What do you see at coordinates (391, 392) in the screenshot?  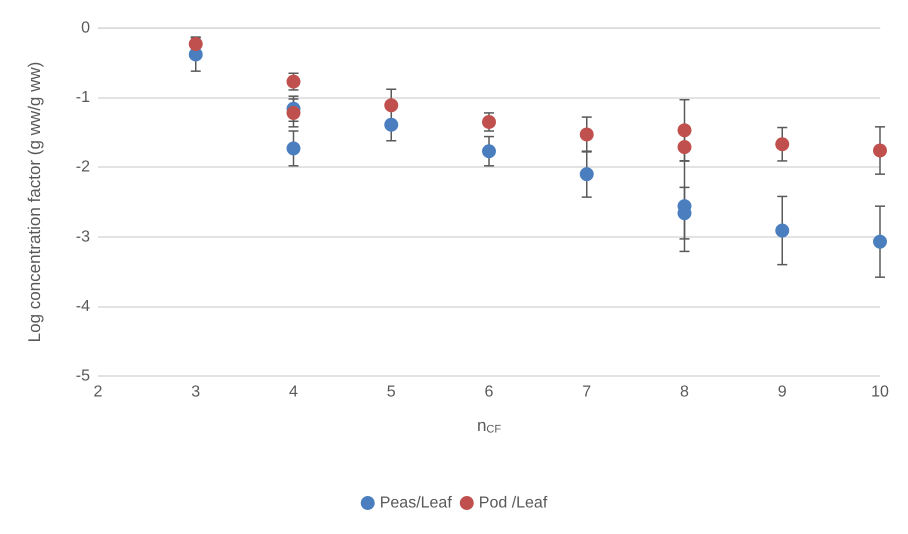 I see `x-tick-label: 5` at bounding box center [391, 392].